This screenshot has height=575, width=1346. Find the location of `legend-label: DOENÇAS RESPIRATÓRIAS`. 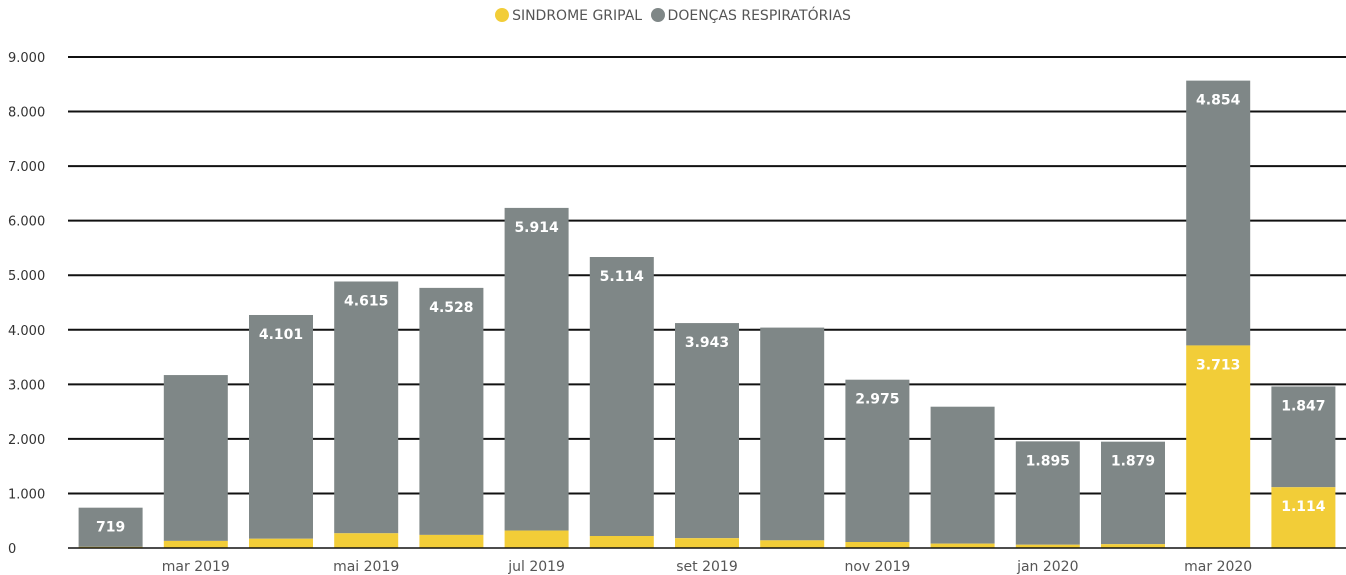

legend-label: DOENÇAS RESPIRATÓRIAS is located at coordinates (759, 16).